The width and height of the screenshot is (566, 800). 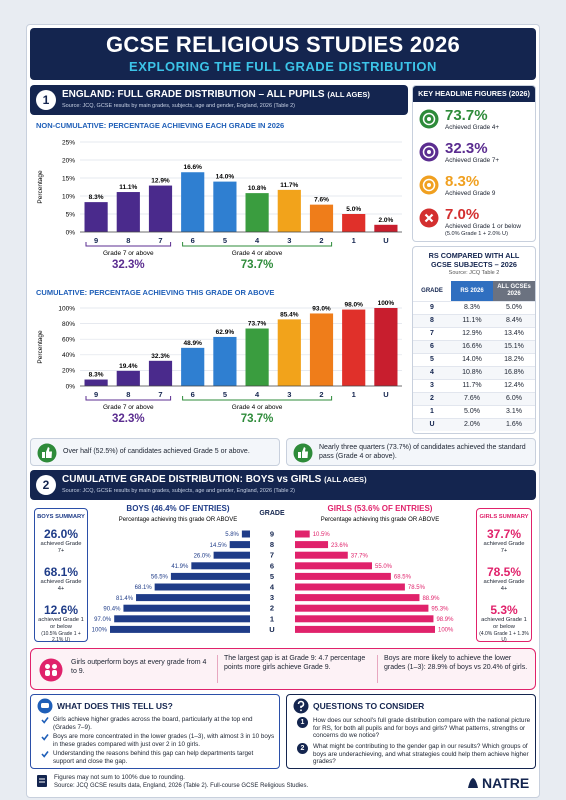 What do you see at coordinates (472, 307) in the screenshot?
I see `table-cell: 8.3%` at bounding box center [472, 307].